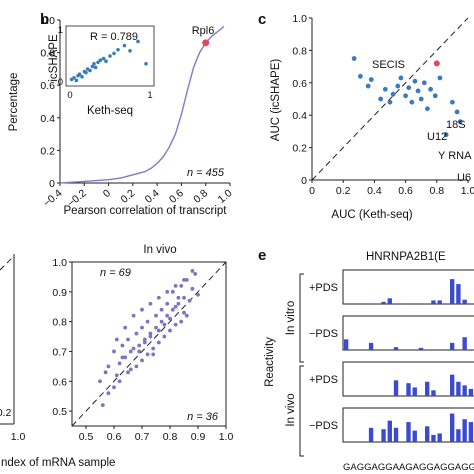 The width and height of the screenshot is (474, 474). What do you see at coordinates (206, 173) in the screenshot?
I see `panel-b-n-label: n = 455` at bounding box center [206, 173].